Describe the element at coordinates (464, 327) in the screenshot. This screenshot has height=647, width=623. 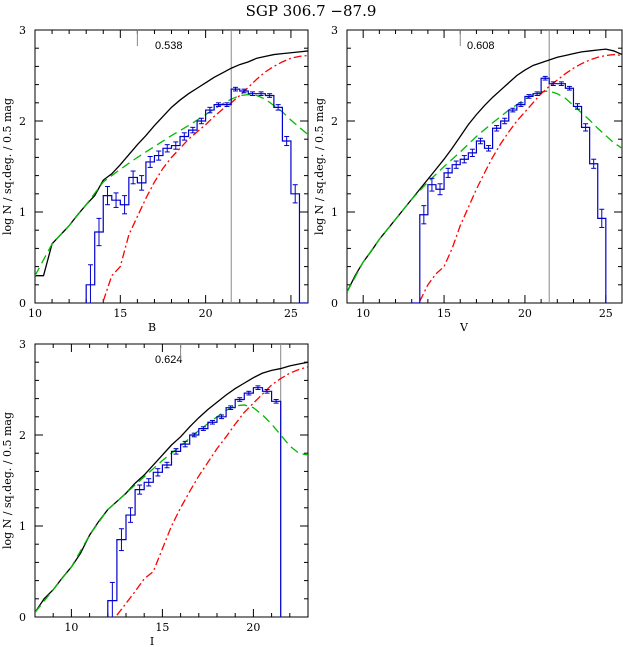
I see `x-axis-label: V` at that location.